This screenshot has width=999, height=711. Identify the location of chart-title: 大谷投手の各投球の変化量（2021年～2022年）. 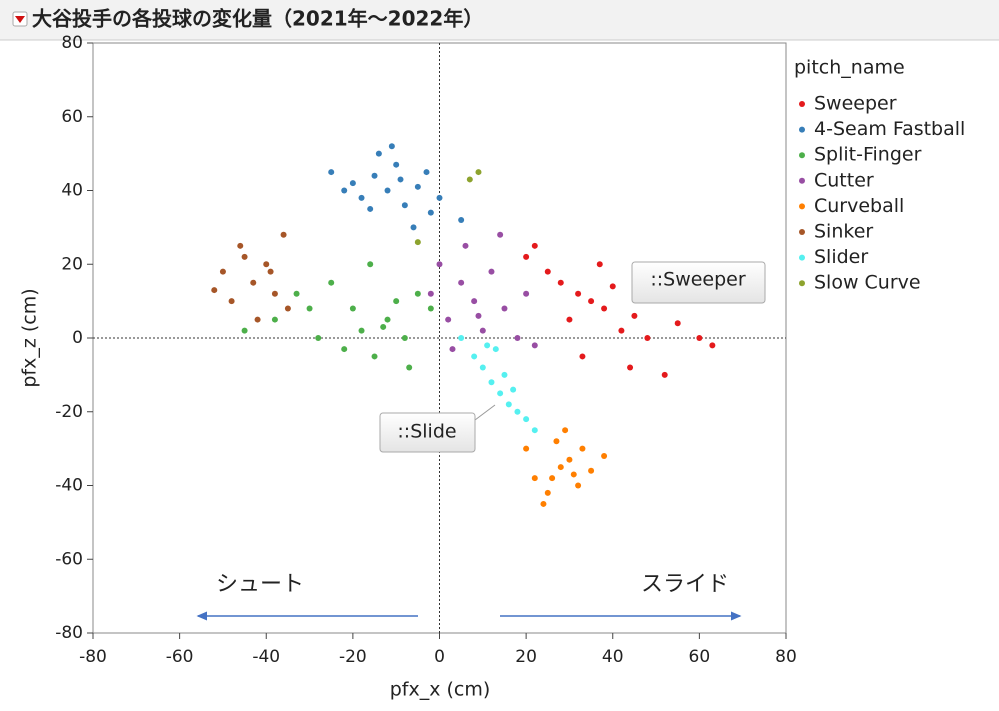
(257, 19).